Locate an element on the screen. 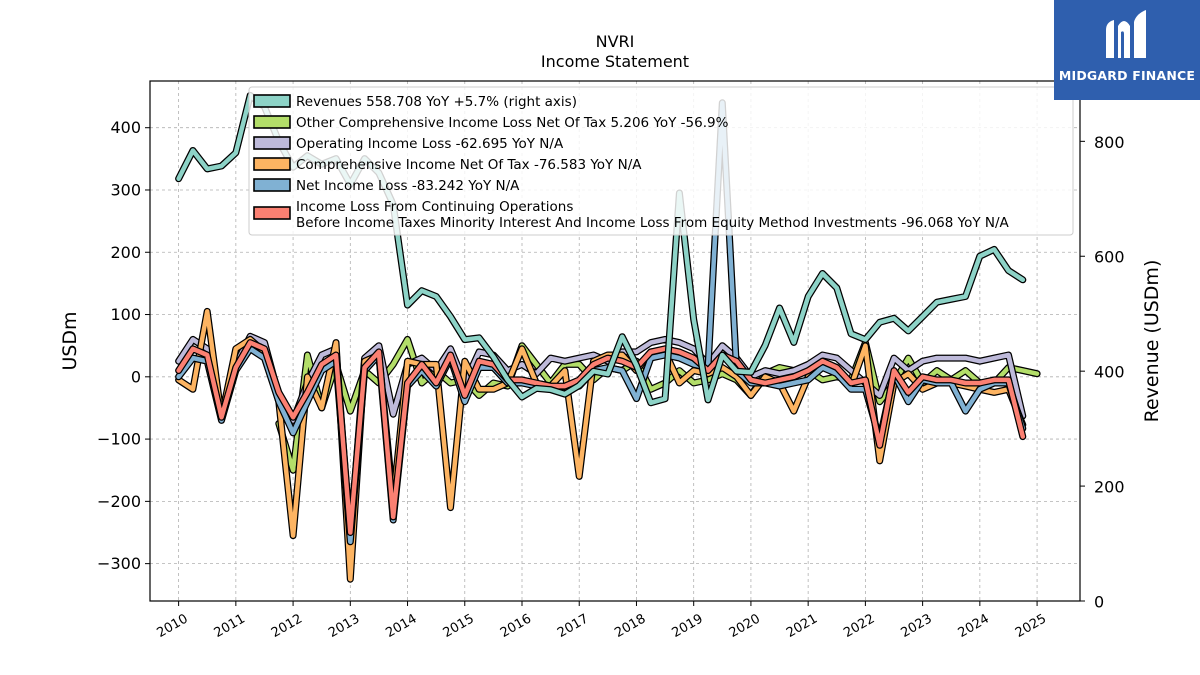 This screenshot has height=675, width=1200. x-tick-label-2010: 2010 is located at coordinates (172, 626).